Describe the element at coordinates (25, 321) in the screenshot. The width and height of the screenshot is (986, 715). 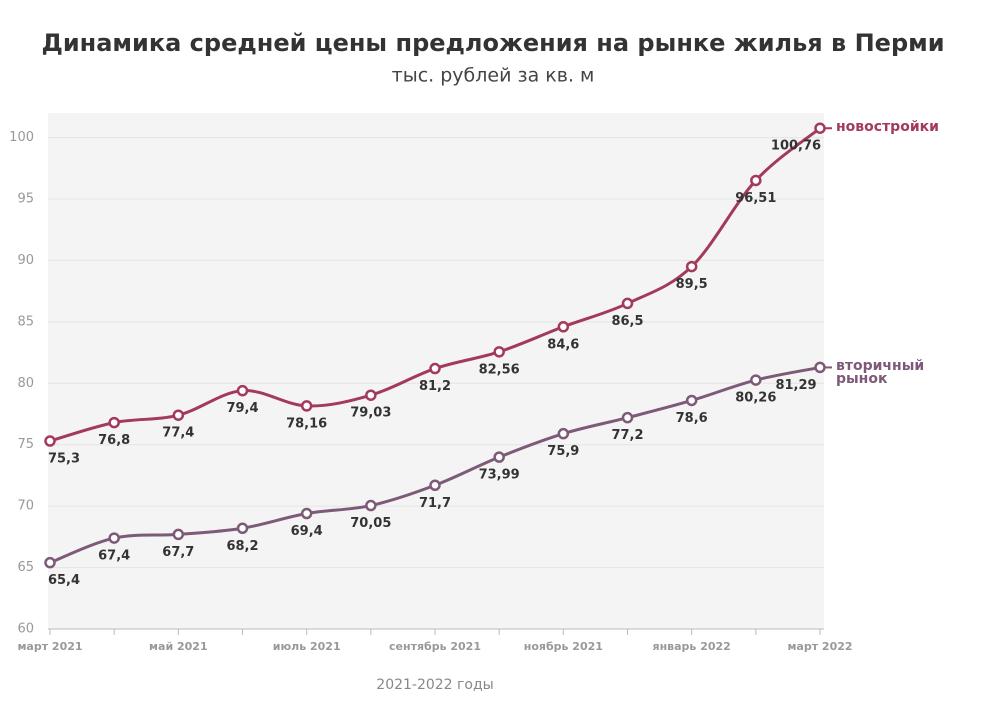
I see `y-tick-label: 85` at that location.